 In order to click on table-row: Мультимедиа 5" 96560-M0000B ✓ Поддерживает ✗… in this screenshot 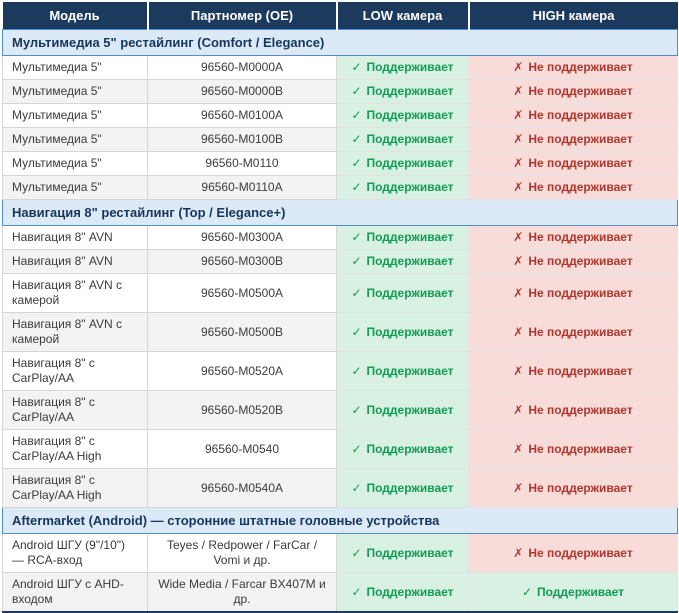, I will do `click(340, 91)`.